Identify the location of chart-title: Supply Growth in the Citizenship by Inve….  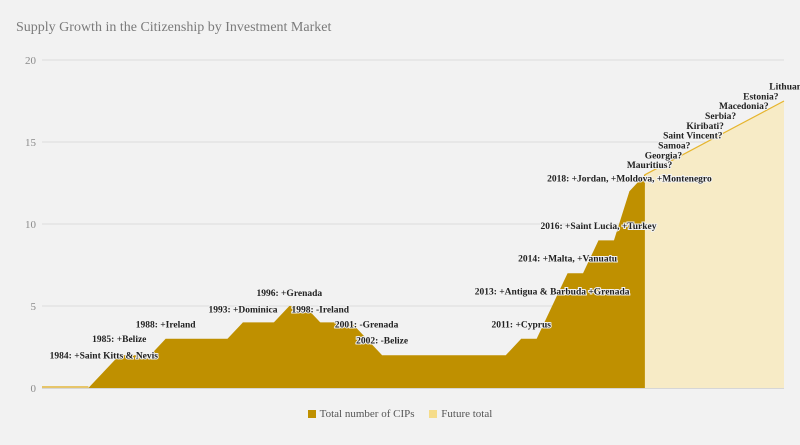
(174, 27).